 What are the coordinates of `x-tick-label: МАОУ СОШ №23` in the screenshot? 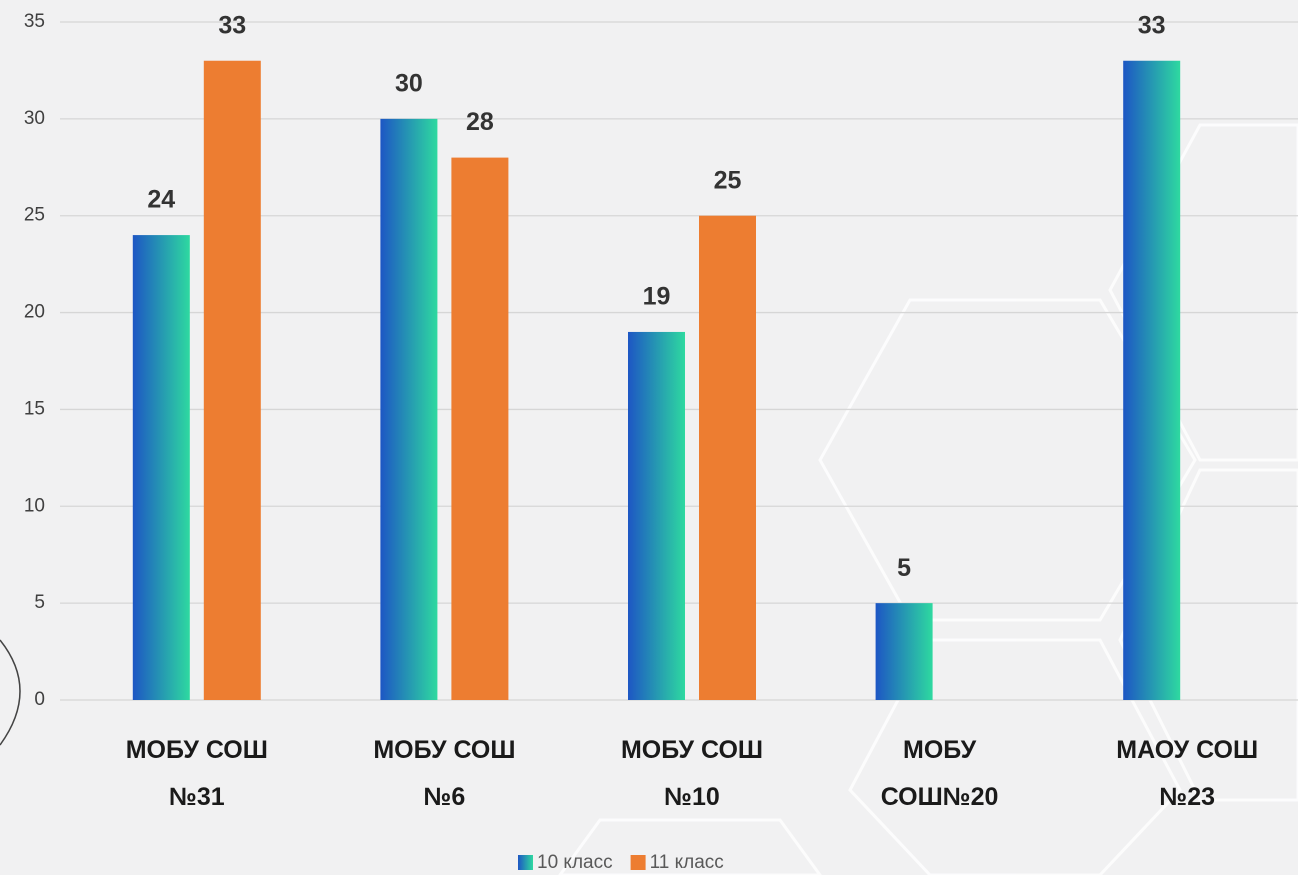 It's located at (1187, 773).